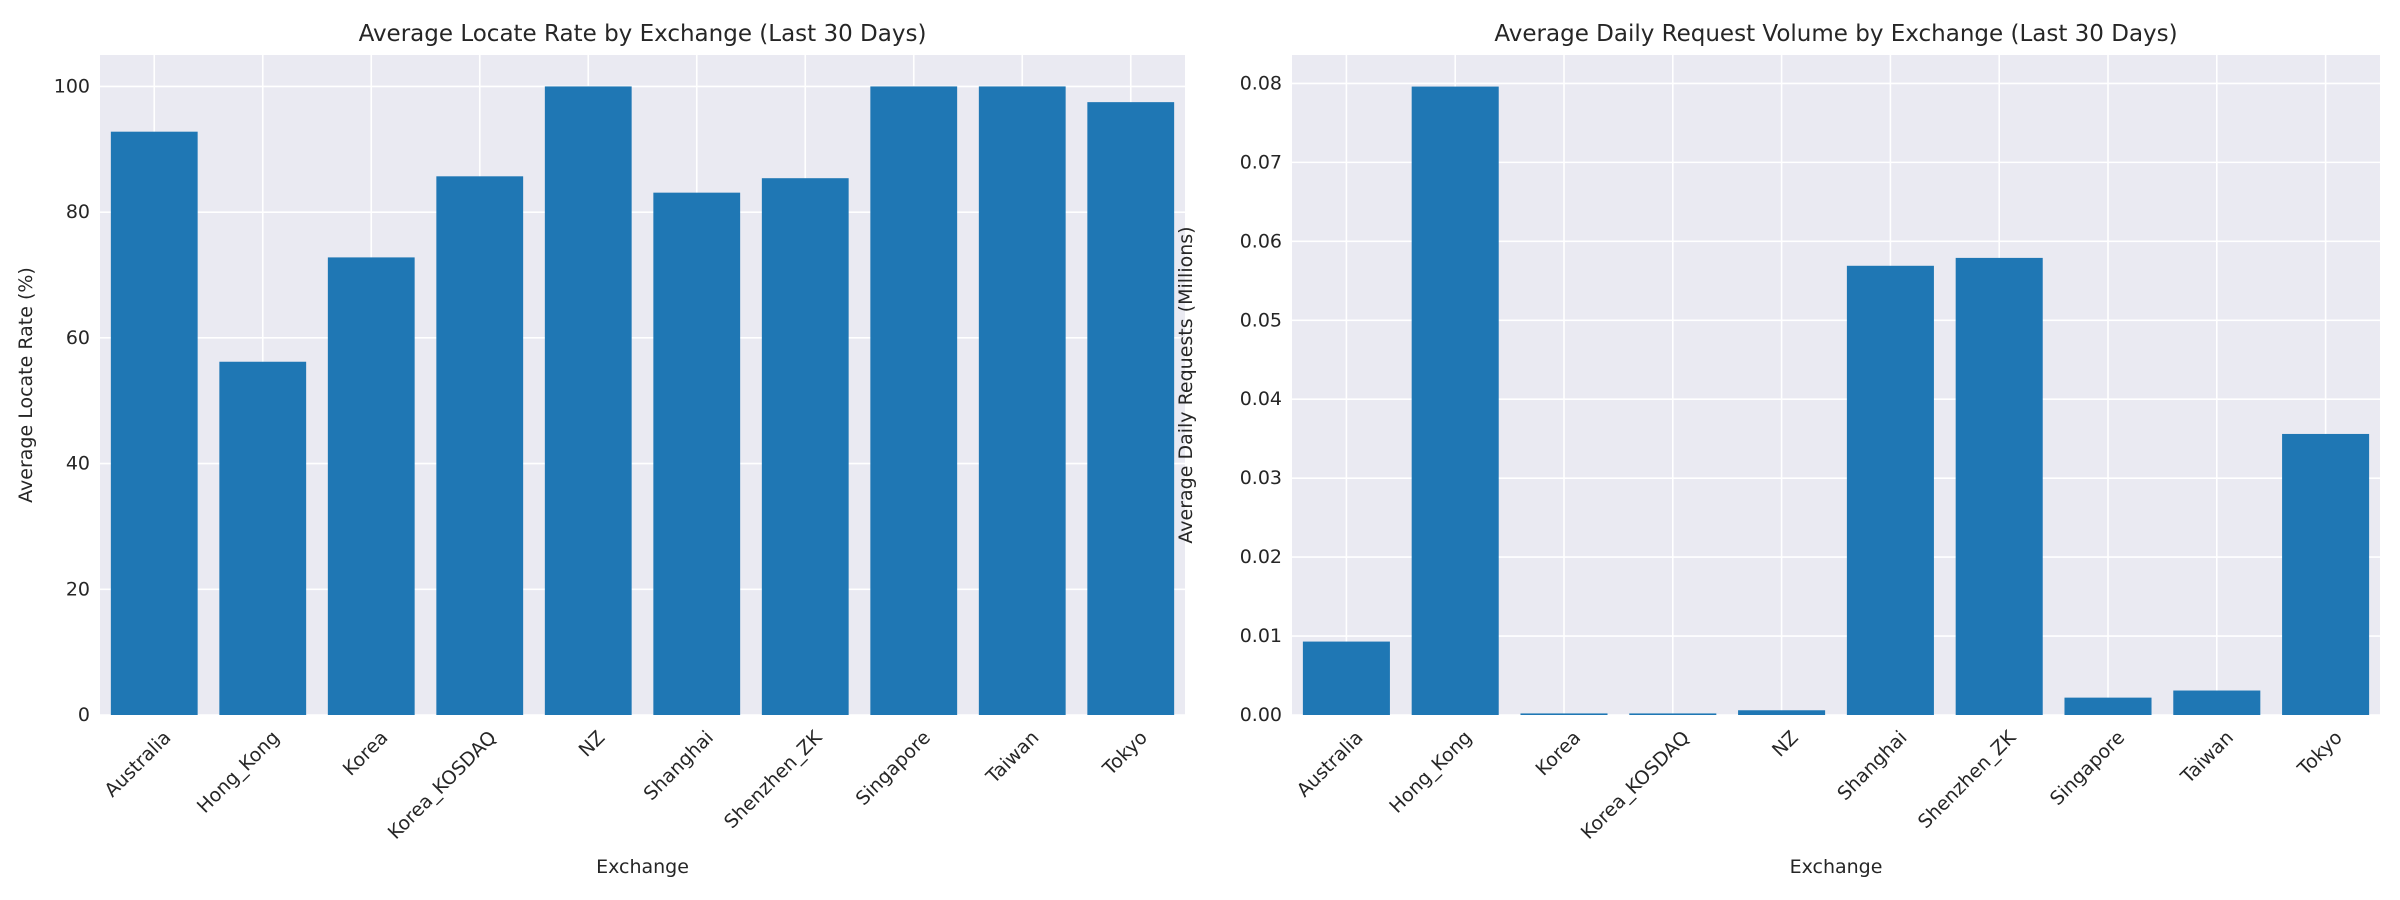  Describe the element at coordinates (1261, 162) in the screenshot. I see `y-tick-label: 0.07` at that location.